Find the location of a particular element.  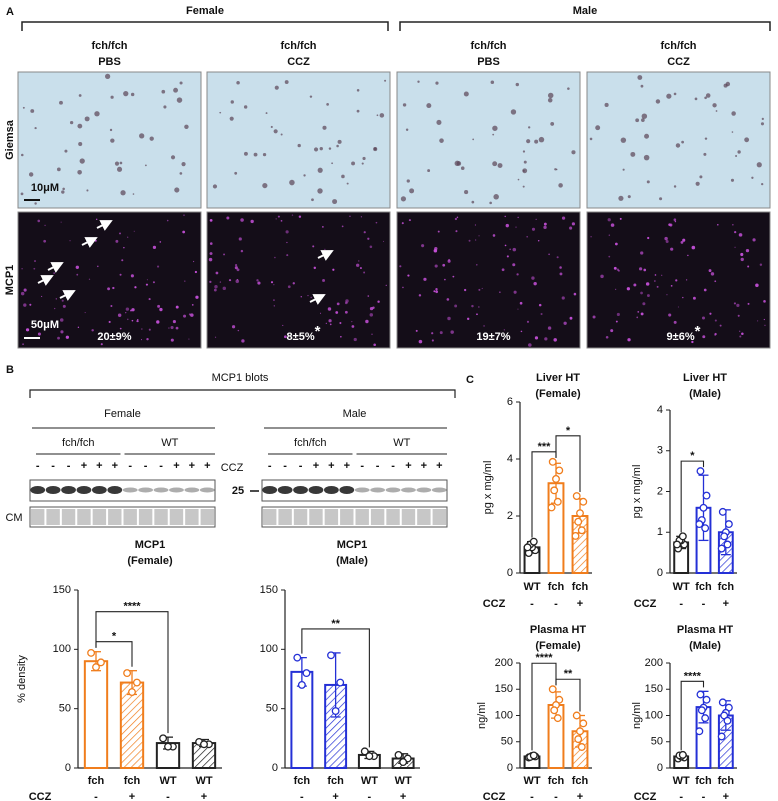

y-tick-label: 50 is located at coordinates (507, 742).